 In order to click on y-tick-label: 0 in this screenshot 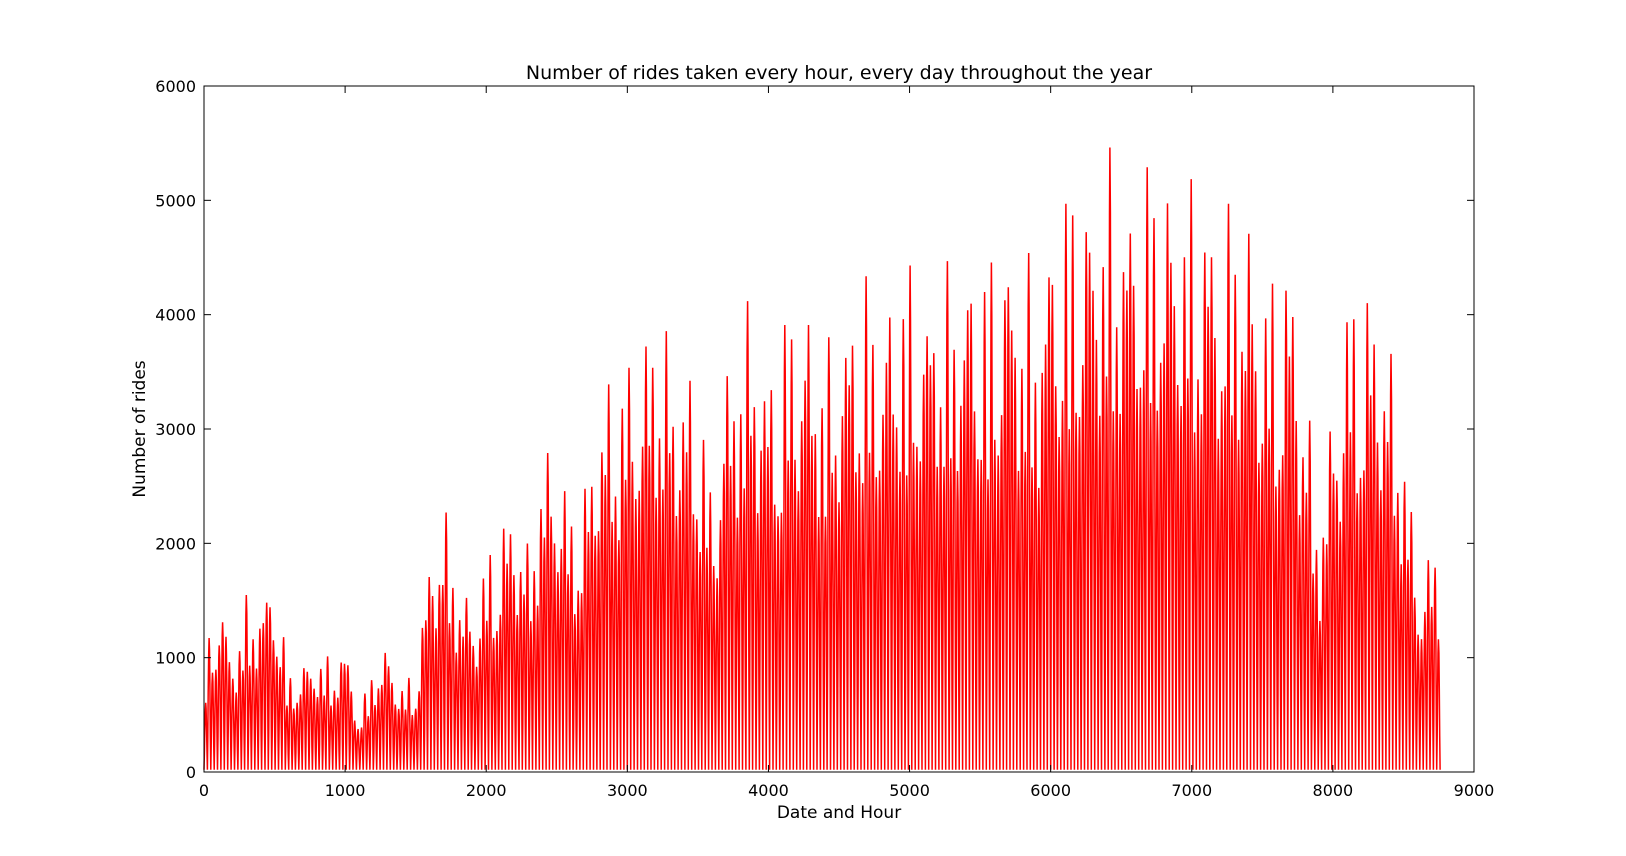, I will do `click(191, 772)`.